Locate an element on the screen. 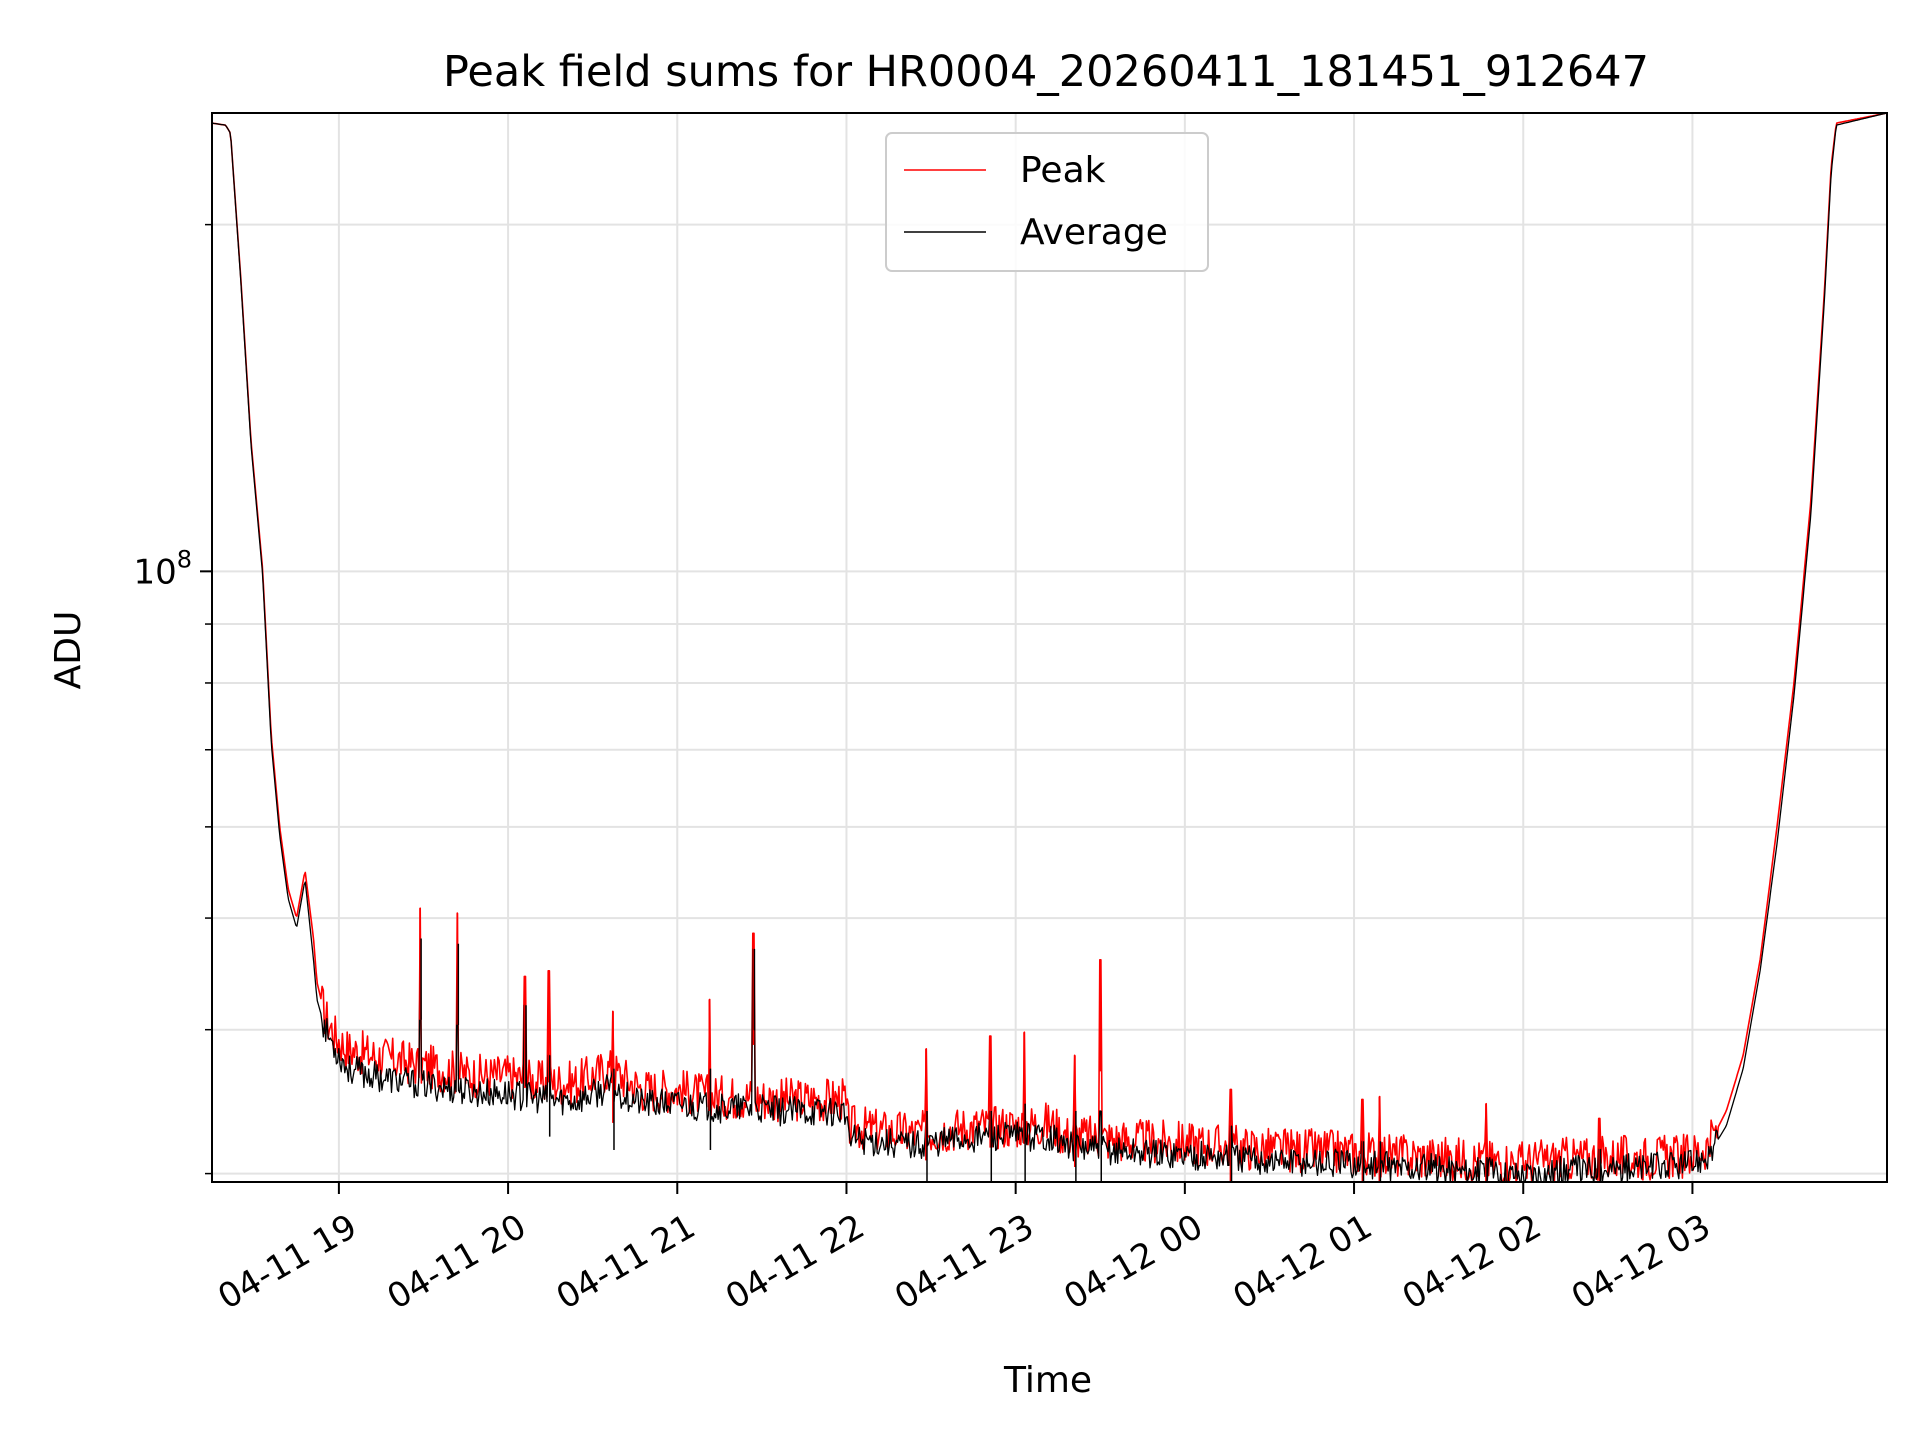 The height and width of the screenshot is (1440, 1920). y-tick-label: 108 is located at coordinates (162, 568).